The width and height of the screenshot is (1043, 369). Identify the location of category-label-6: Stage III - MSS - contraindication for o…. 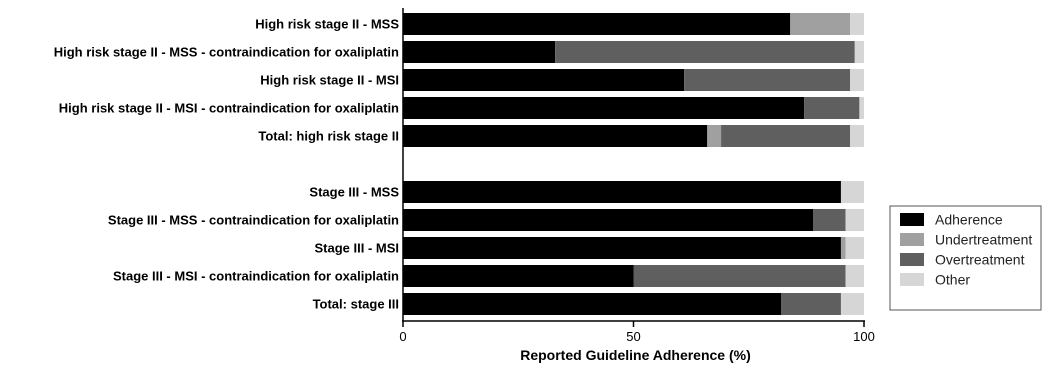
(253, 220).